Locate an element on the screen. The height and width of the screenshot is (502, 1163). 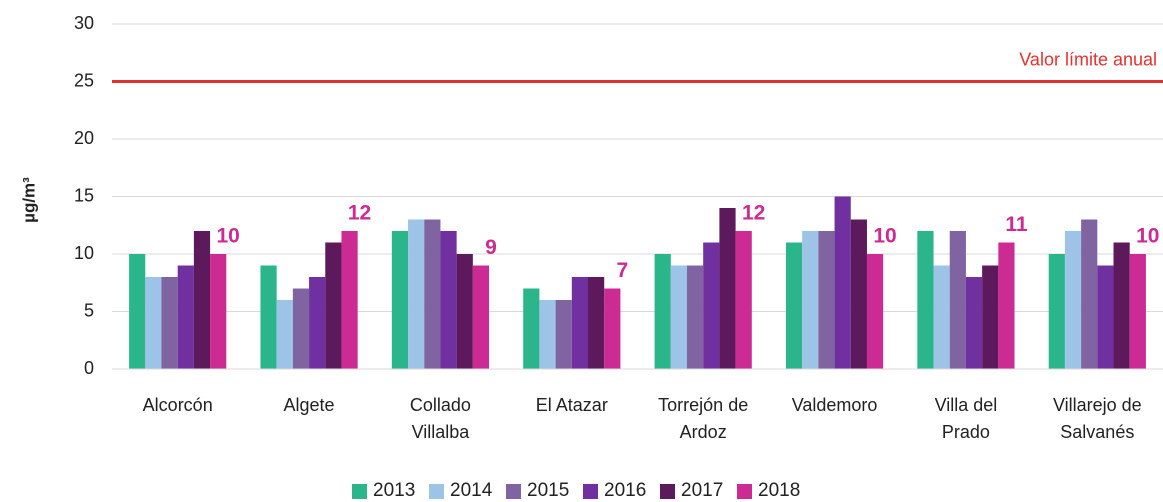
legend-label: 2013 is located at coordinates (394, 490).